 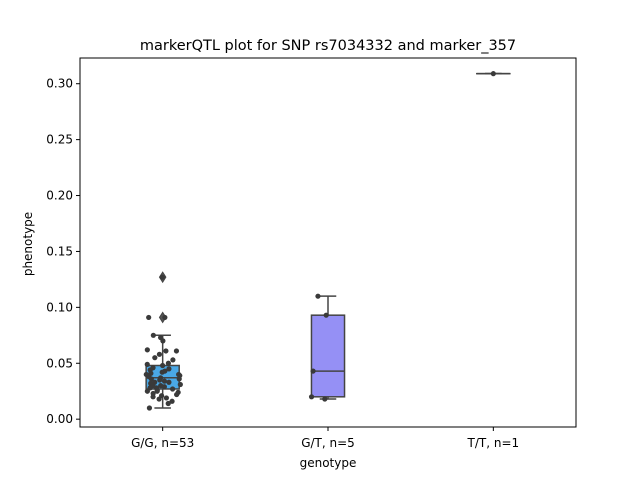 What do you see at coordinates (59, 84) in the screenshot?
I see `y-tick-label: 0.30` at bounding box center [59, 84].